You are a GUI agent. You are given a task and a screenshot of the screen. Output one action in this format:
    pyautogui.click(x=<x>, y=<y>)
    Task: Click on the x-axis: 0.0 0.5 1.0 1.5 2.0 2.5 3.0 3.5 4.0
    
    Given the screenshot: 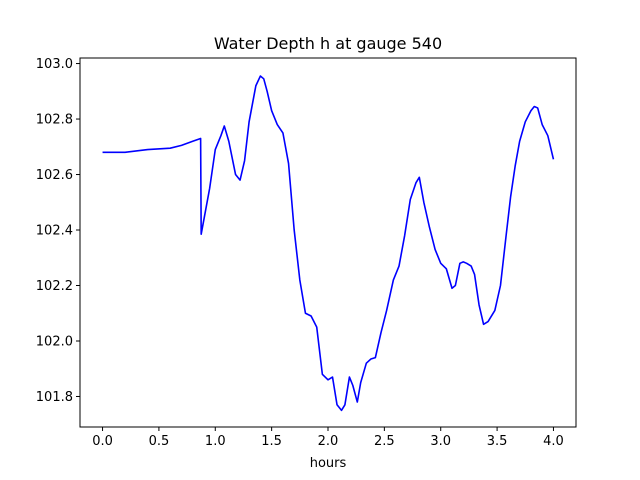 What is the action you would take?
    pyautogui.click(x=328, y=438)
    